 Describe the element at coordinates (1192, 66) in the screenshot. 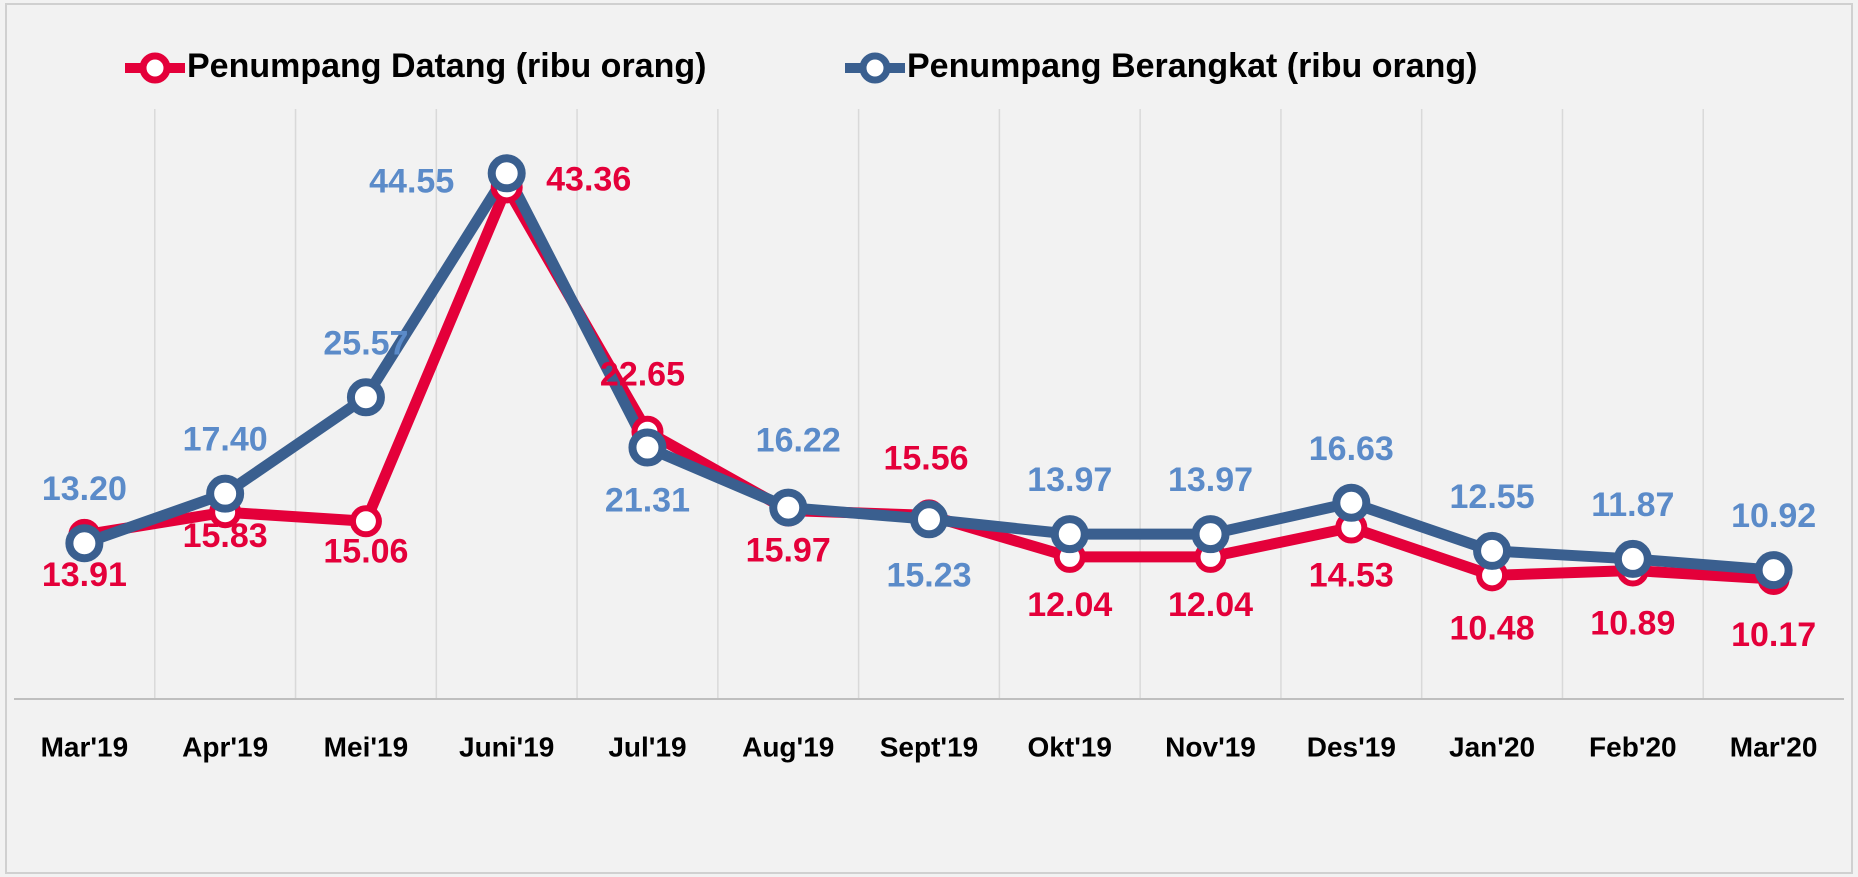

I see `legend-label: Penumpang Berangkat (ribu orang)` at that location.